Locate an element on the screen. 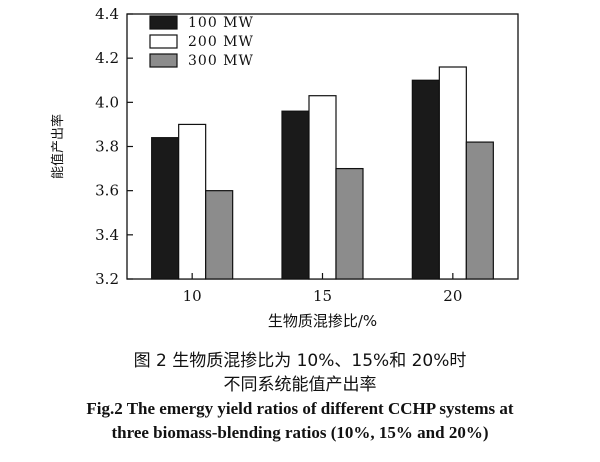  x-tick-label: 10 is located at coordinates (192, 296).